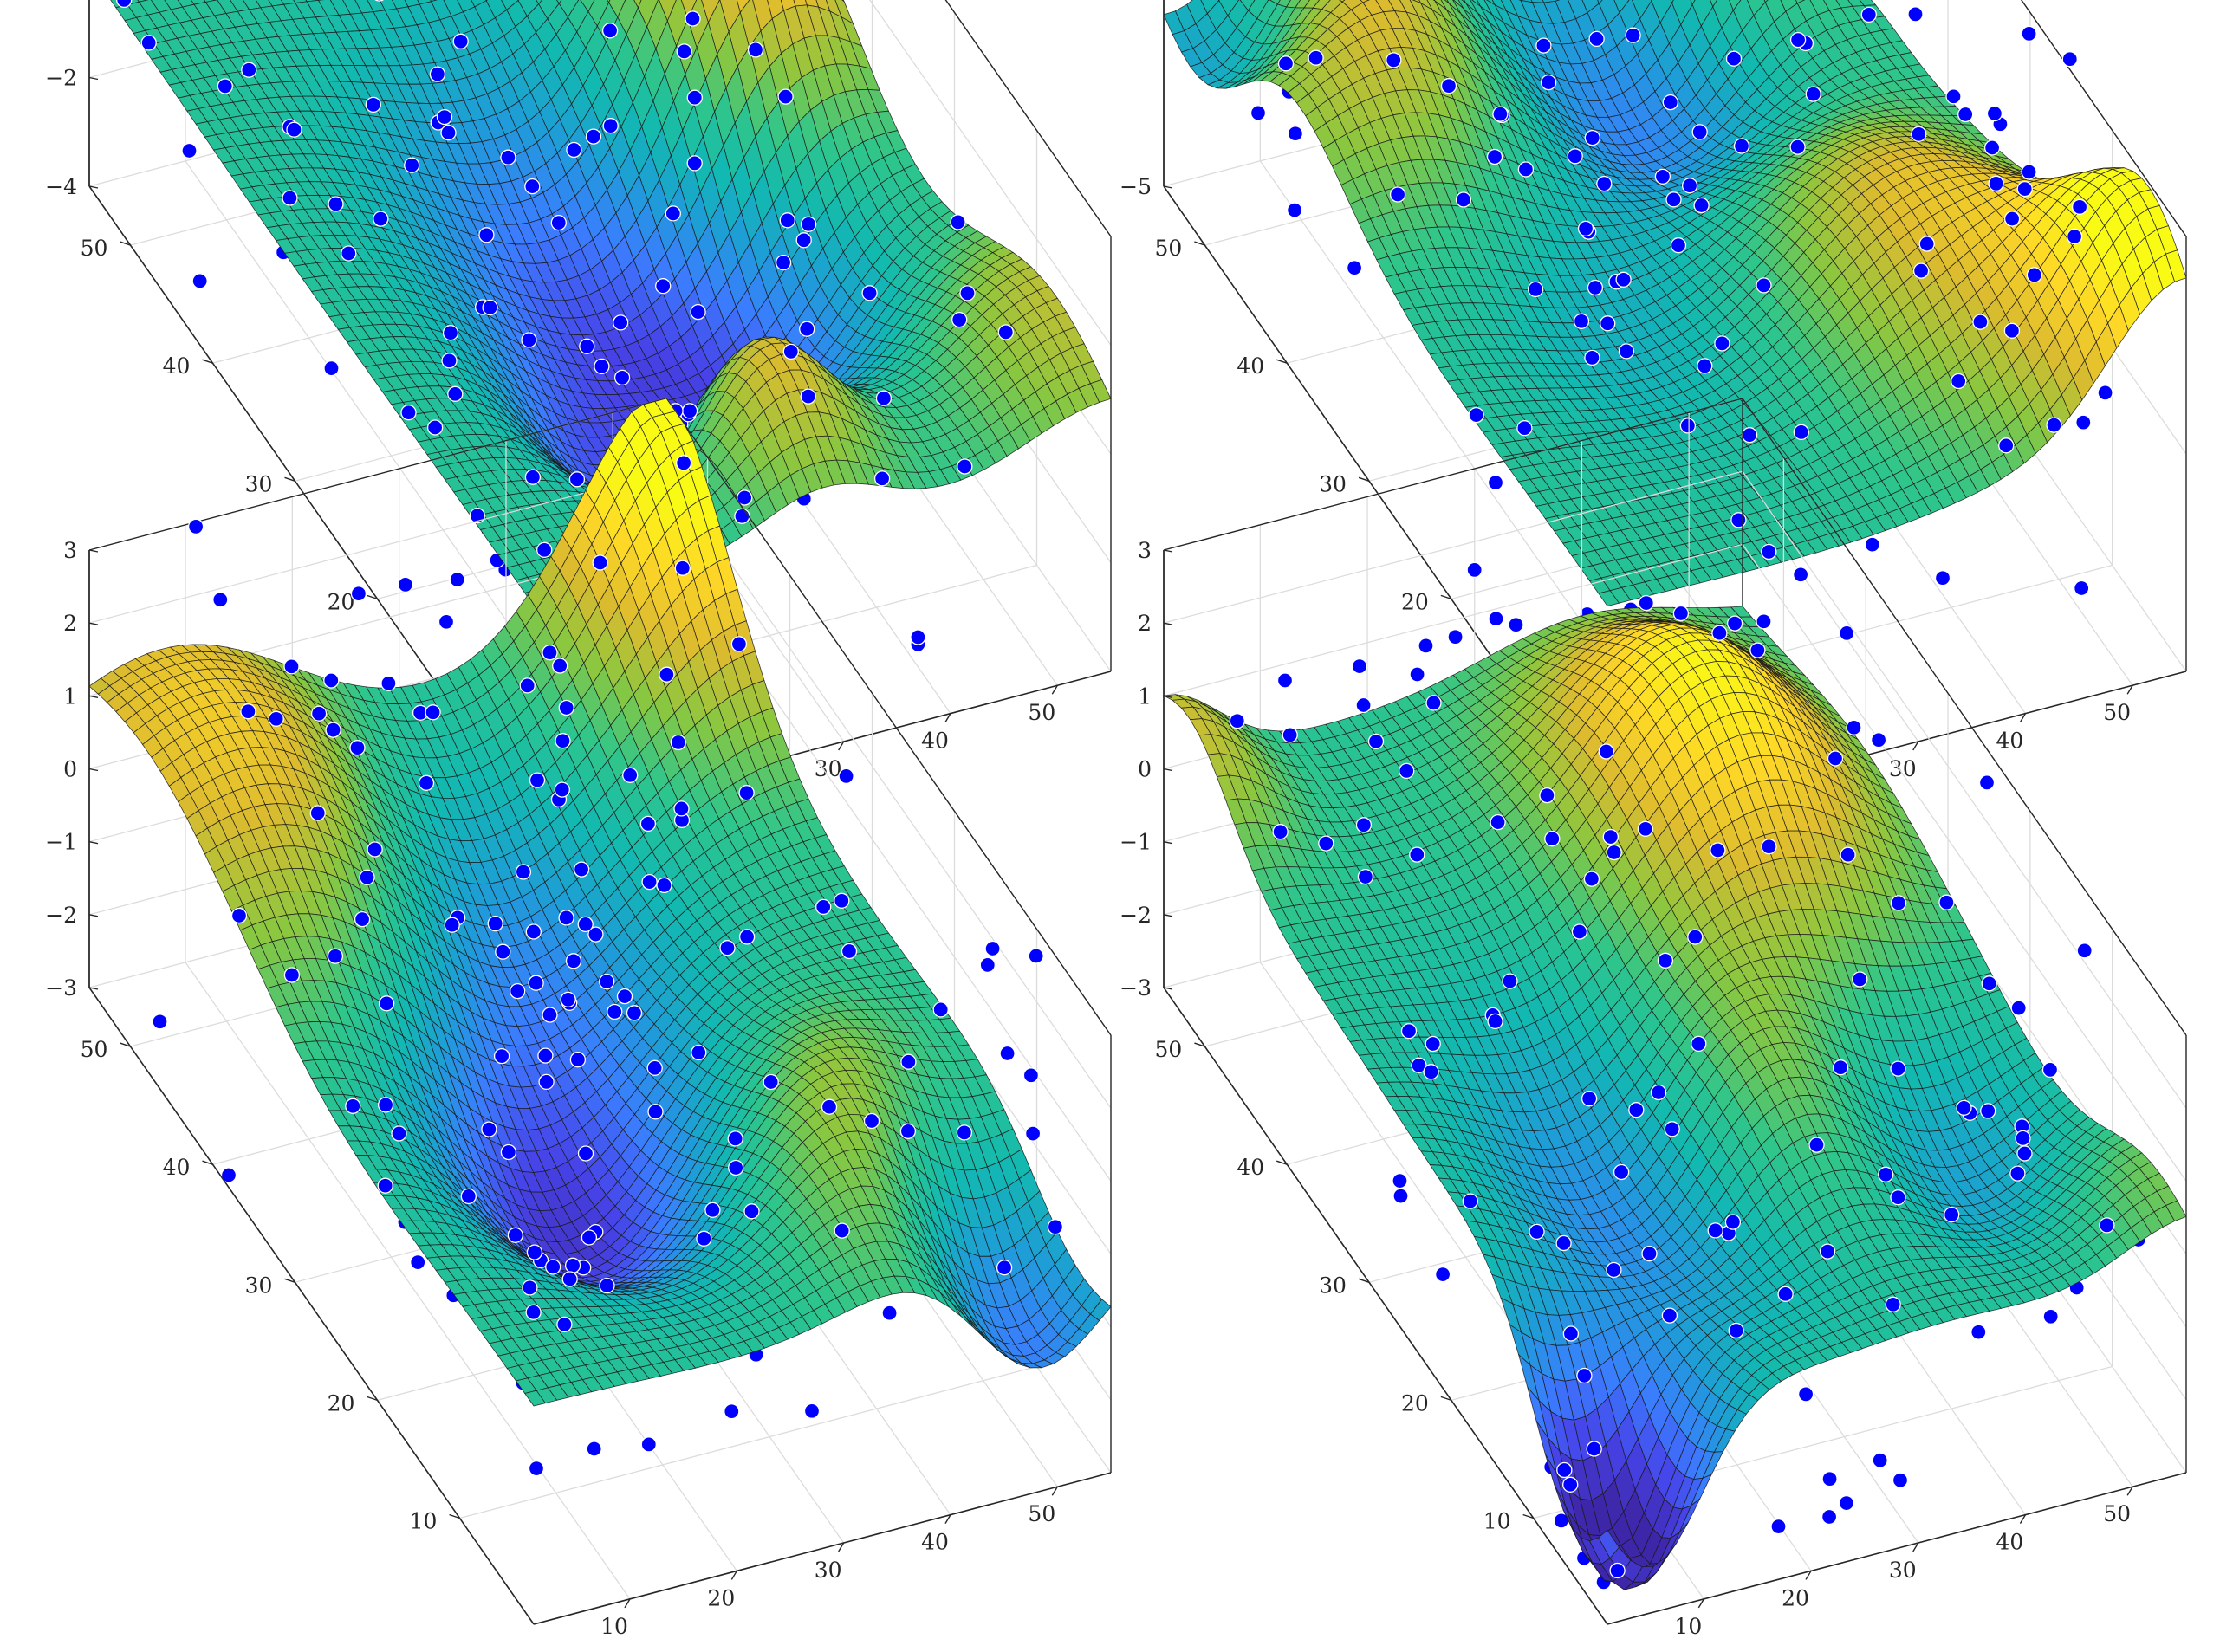 The height and width of the screenshot is (1652, 2220). What do you see at coordinates (1041, 712) in the screenshot?
I see `x-tick-label: 50` at bounding box center [1041, 712].